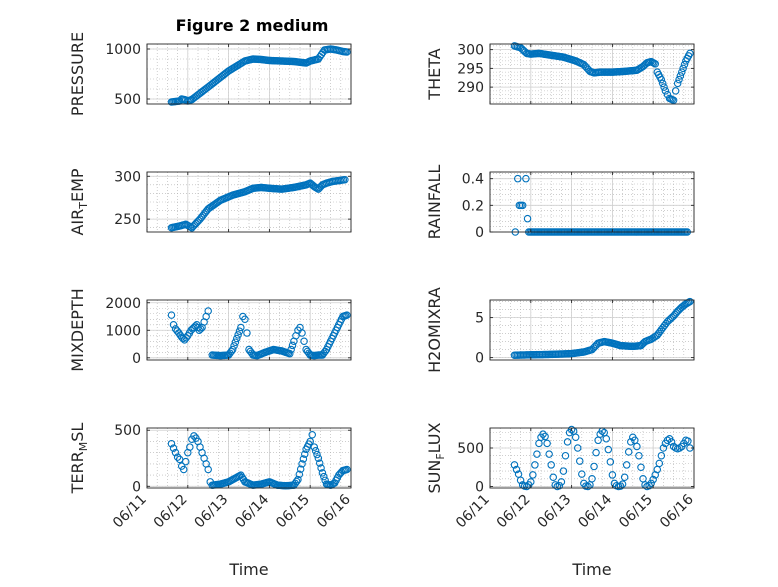 The width and height of the screenshot is (778, 587). What do you see at coordinates (434, 437) in the screenshot?
I see `y-axis-label-rest: LUX` at bounding box center [434, 437].